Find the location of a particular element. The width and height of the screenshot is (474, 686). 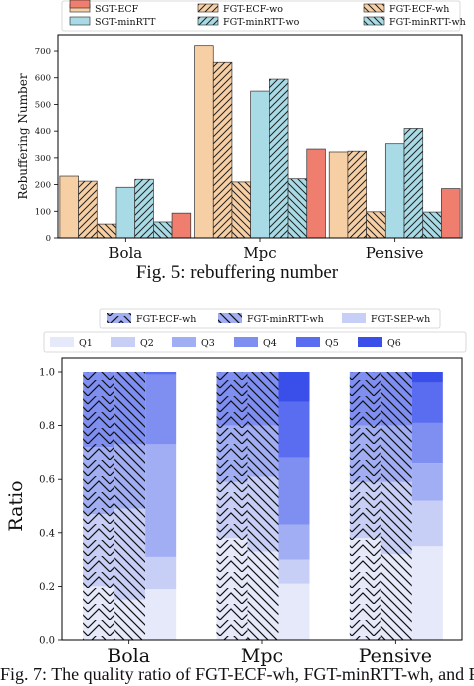

seg-bola-fgt-sep-wh-q2 is located at coordinates (161, 573).